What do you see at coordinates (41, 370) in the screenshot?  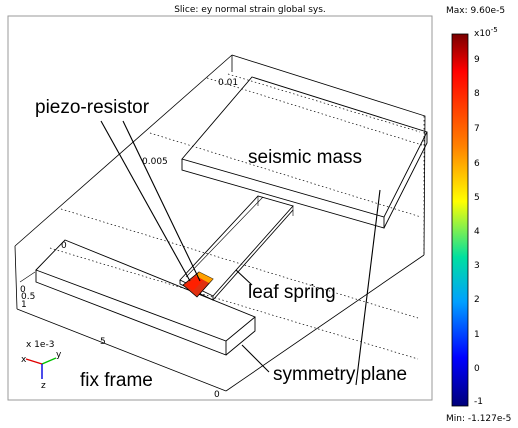 I see `axis-triad: x y z` at bounding box center [41, 370].